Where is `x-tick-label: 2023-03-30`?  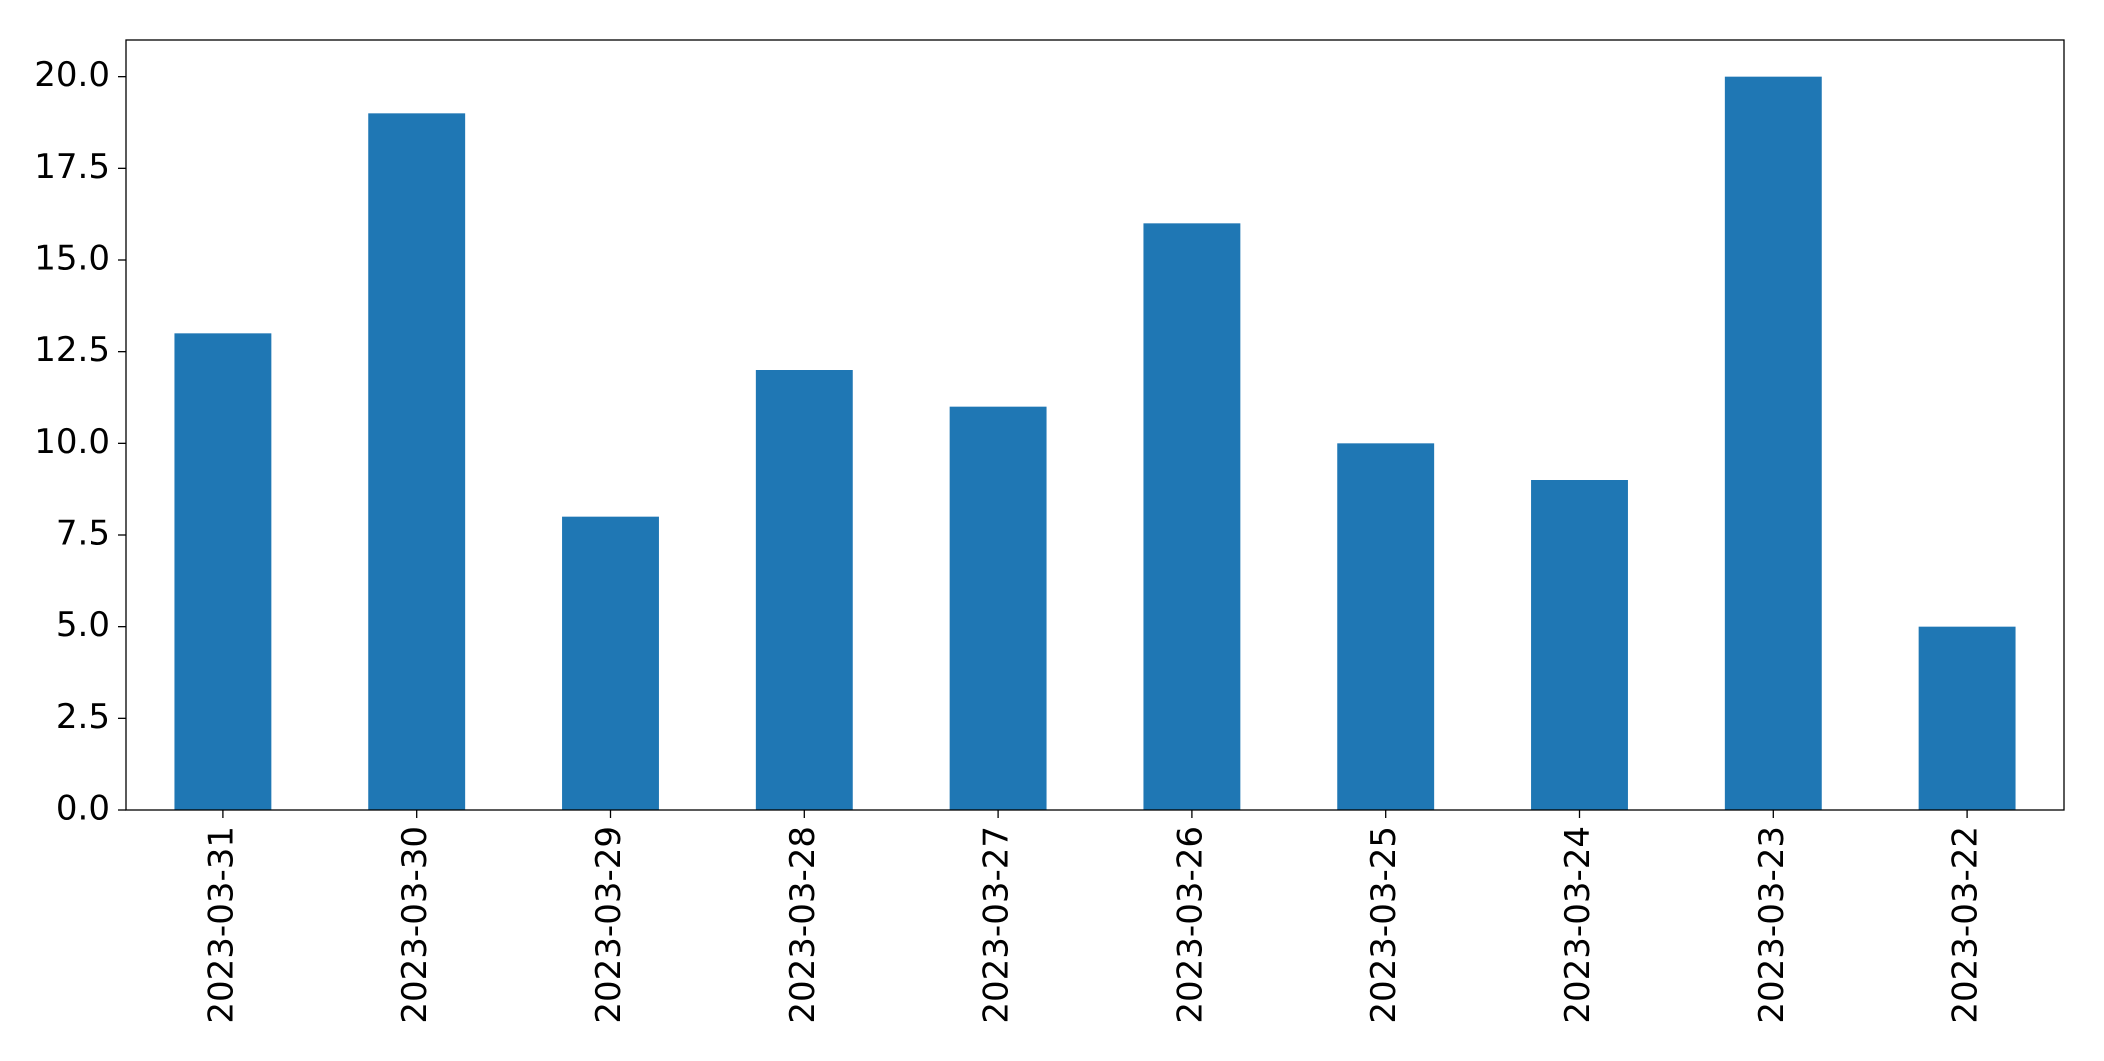
x-tick-label: 2023-03-30 is located at coordinates (415, 925).